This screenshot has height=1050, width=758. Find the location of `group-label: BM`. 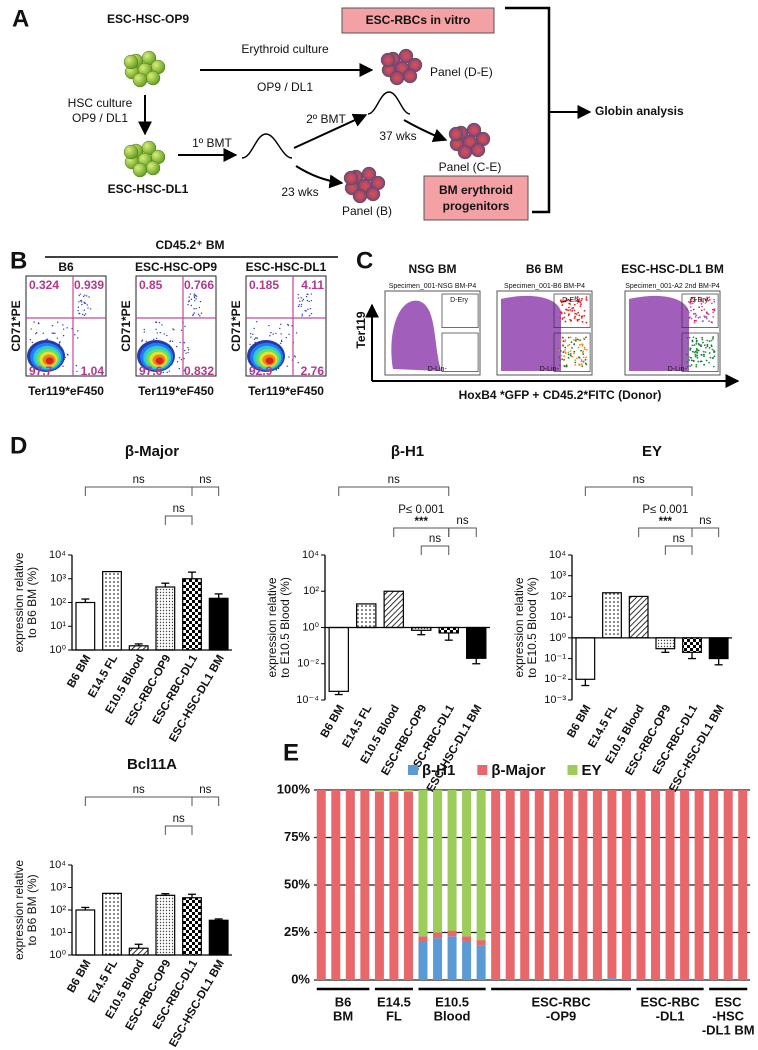

group-label: BM is located at coordinates (343, 1015).